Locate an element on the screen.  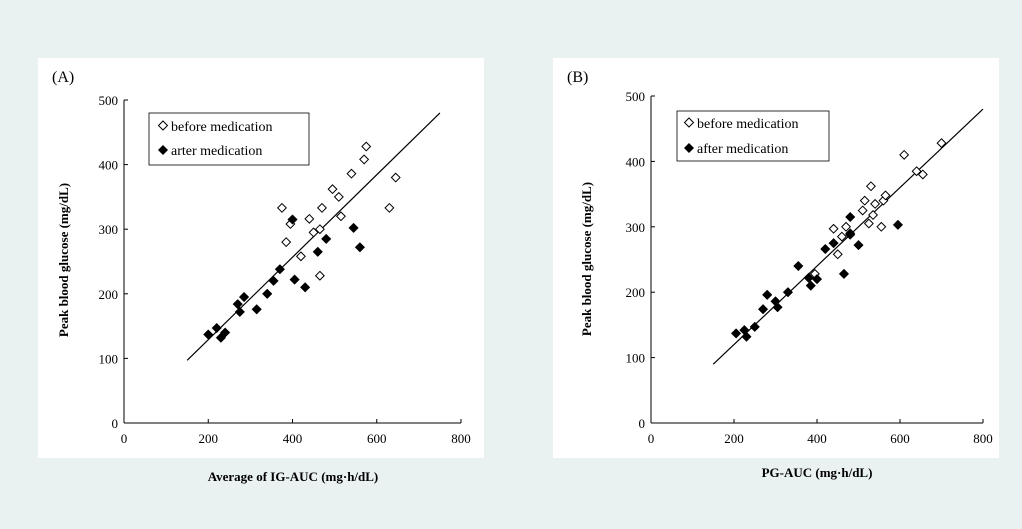
legend-label-series-2: arter medication is located at coordinates (216, 151).